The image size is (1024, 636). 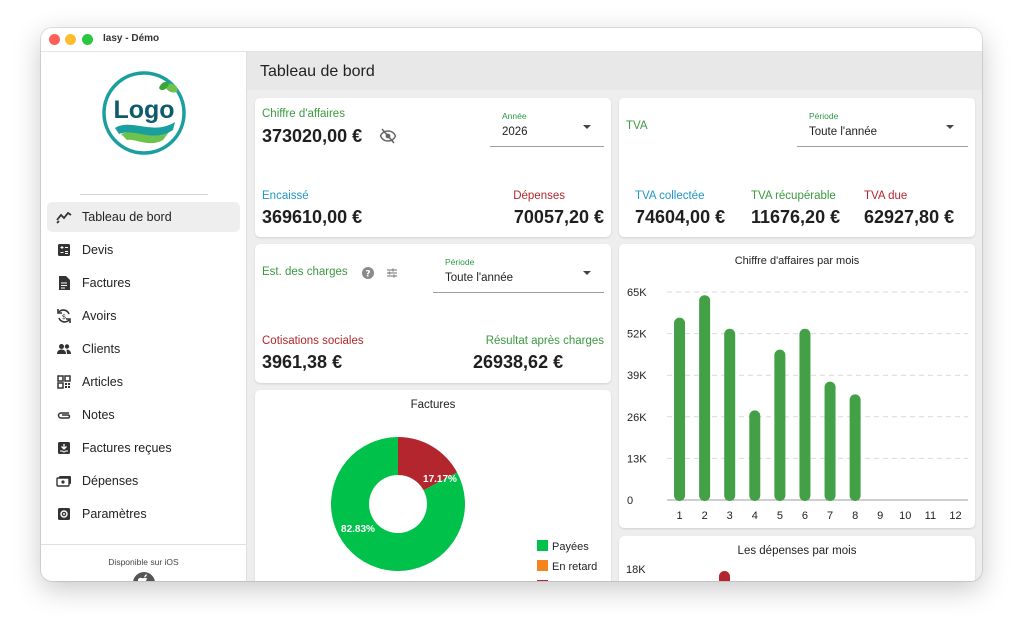 What do you see at coordinates (398, 504) in the screenshot?
I see `donut-slice-payées` at bounding box center [398, 504].